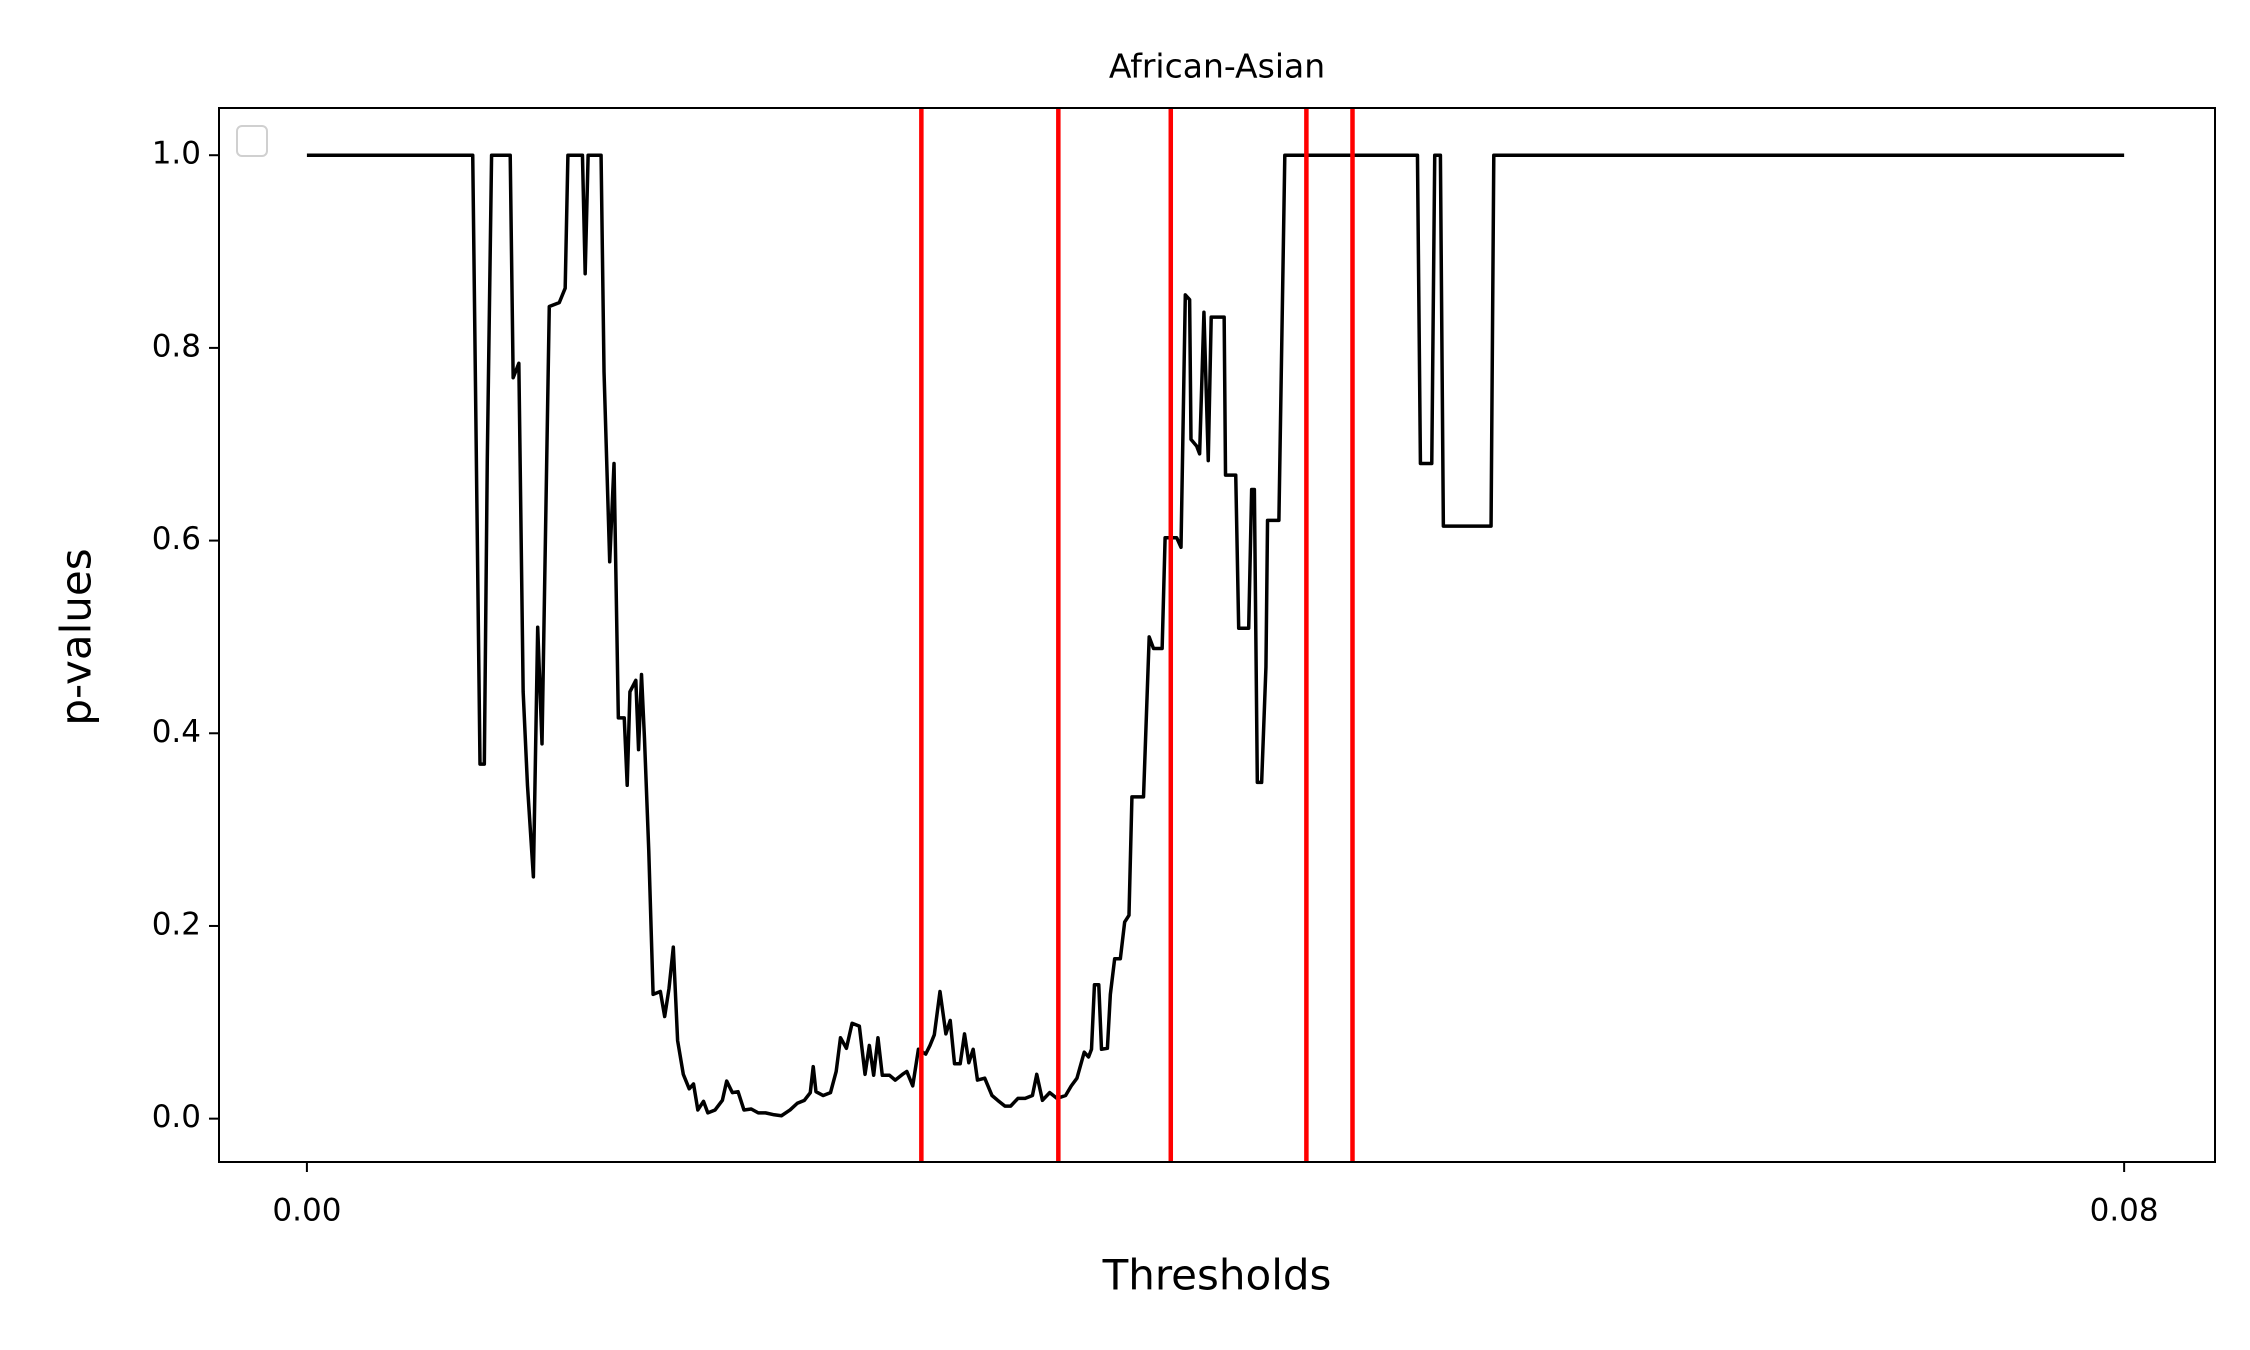  Describe the element at coordinates (2124, 1211) in the screenshot. I see `x-tick-label: 0.08` at that location.